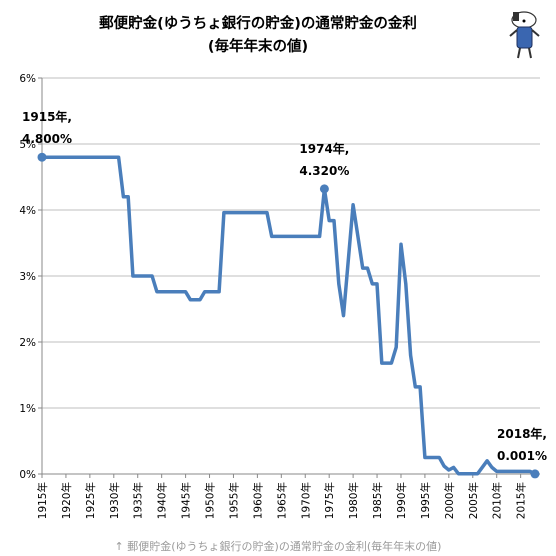 The width and height of the screenshot is (556, 556). I want to click on y-tick-label: 6%, so click(27, 79).